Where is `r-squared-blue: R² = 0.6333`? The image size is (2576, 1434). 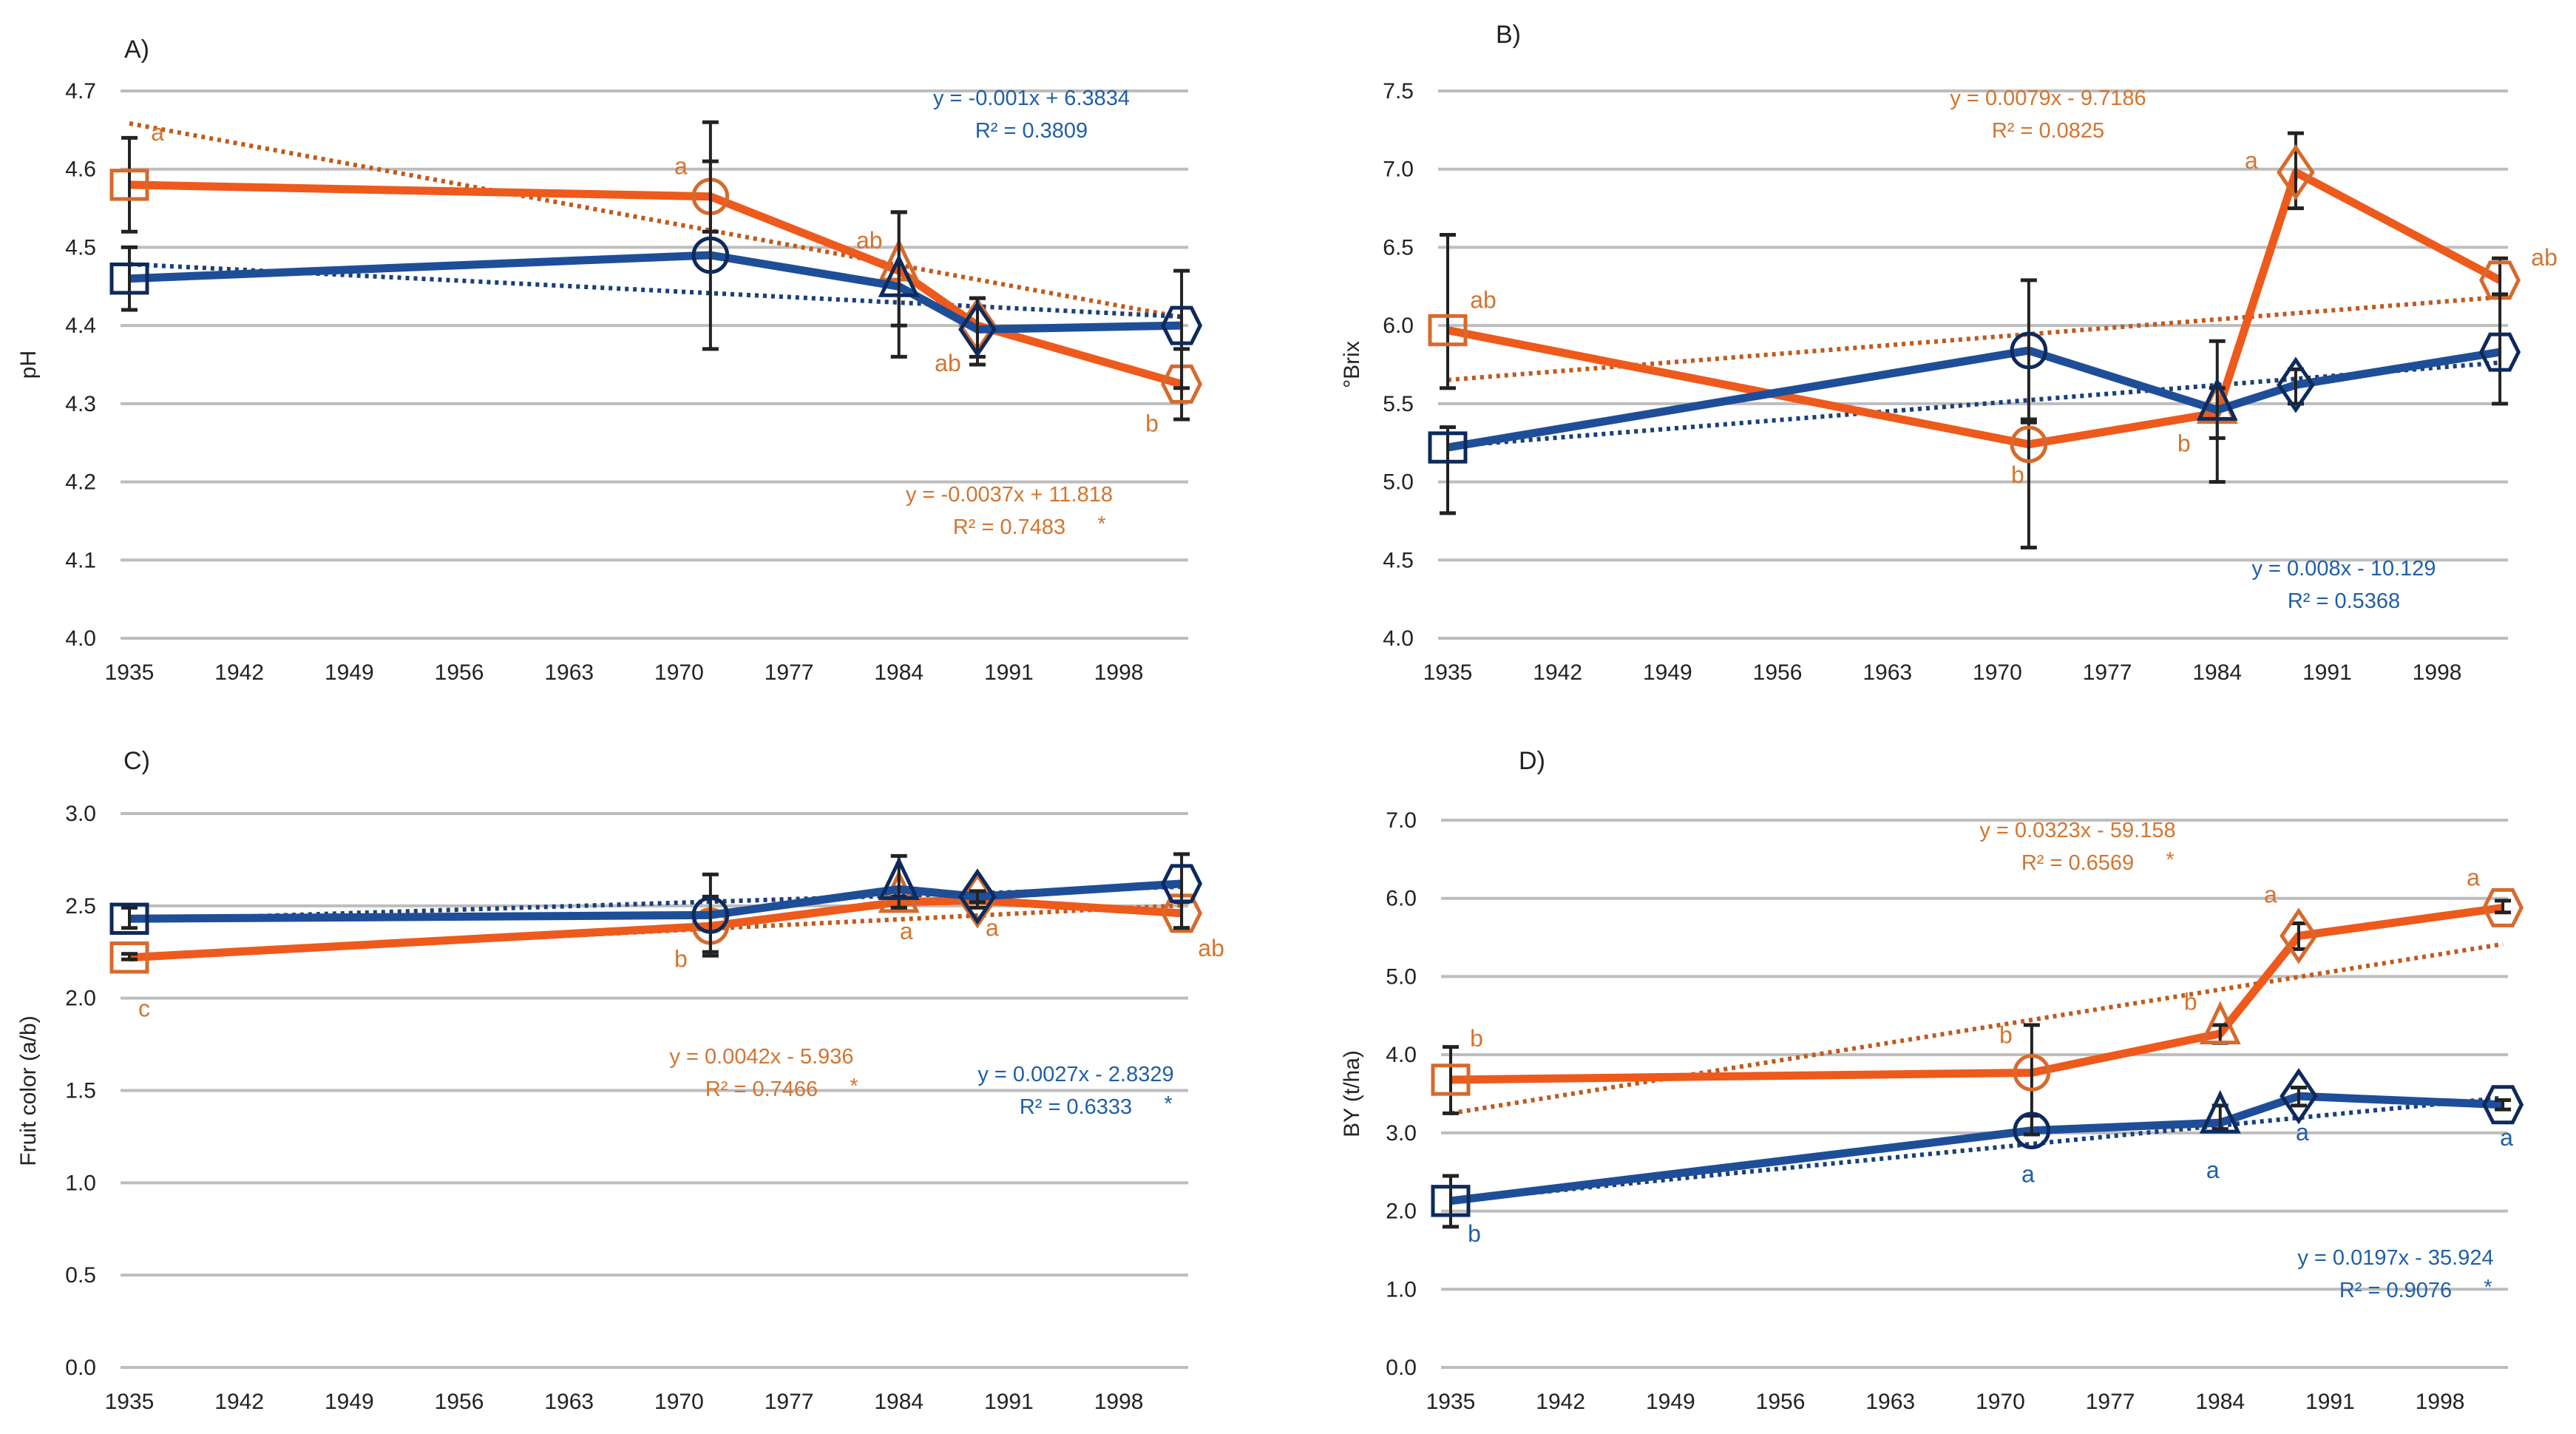 r-squared-blue: R² = 0.6333 is located at coordinates (1076, 1107).